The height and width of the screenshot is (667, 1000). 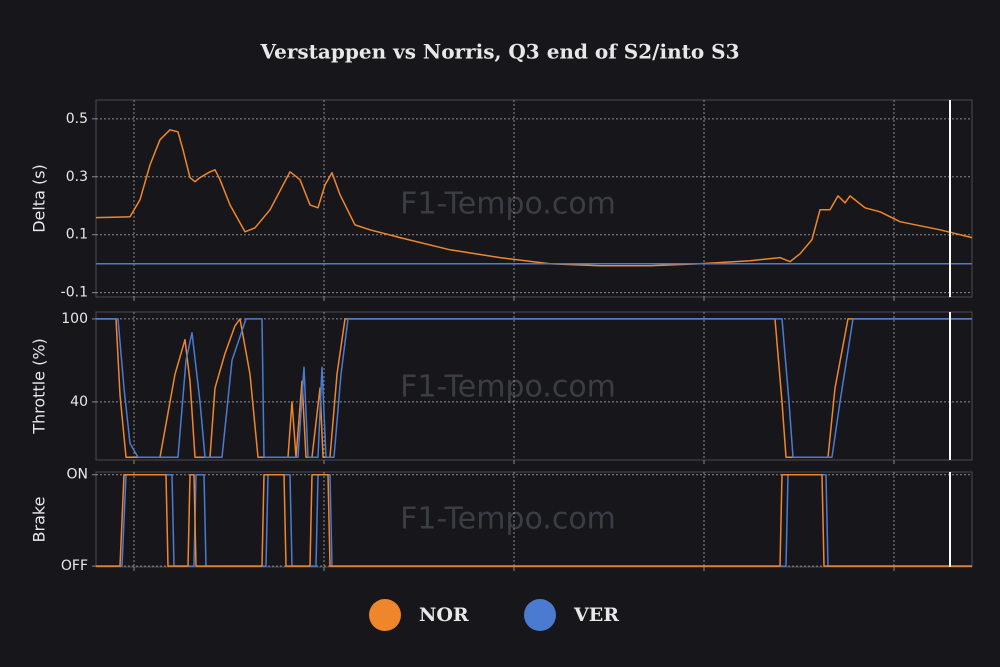 I want to click on y-tick-label: OFF, so click(x=74, y=566).